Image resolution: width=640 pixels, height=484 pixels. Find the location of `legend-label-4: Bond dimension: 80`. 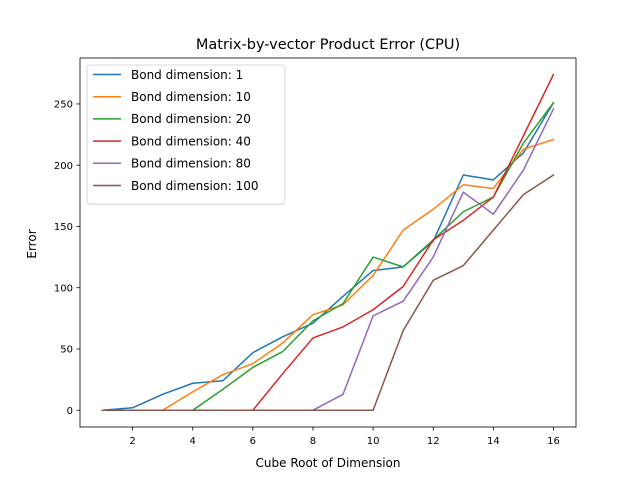

legend-label-4: Bond dimension: 80 is located at coordinates (191, 164).